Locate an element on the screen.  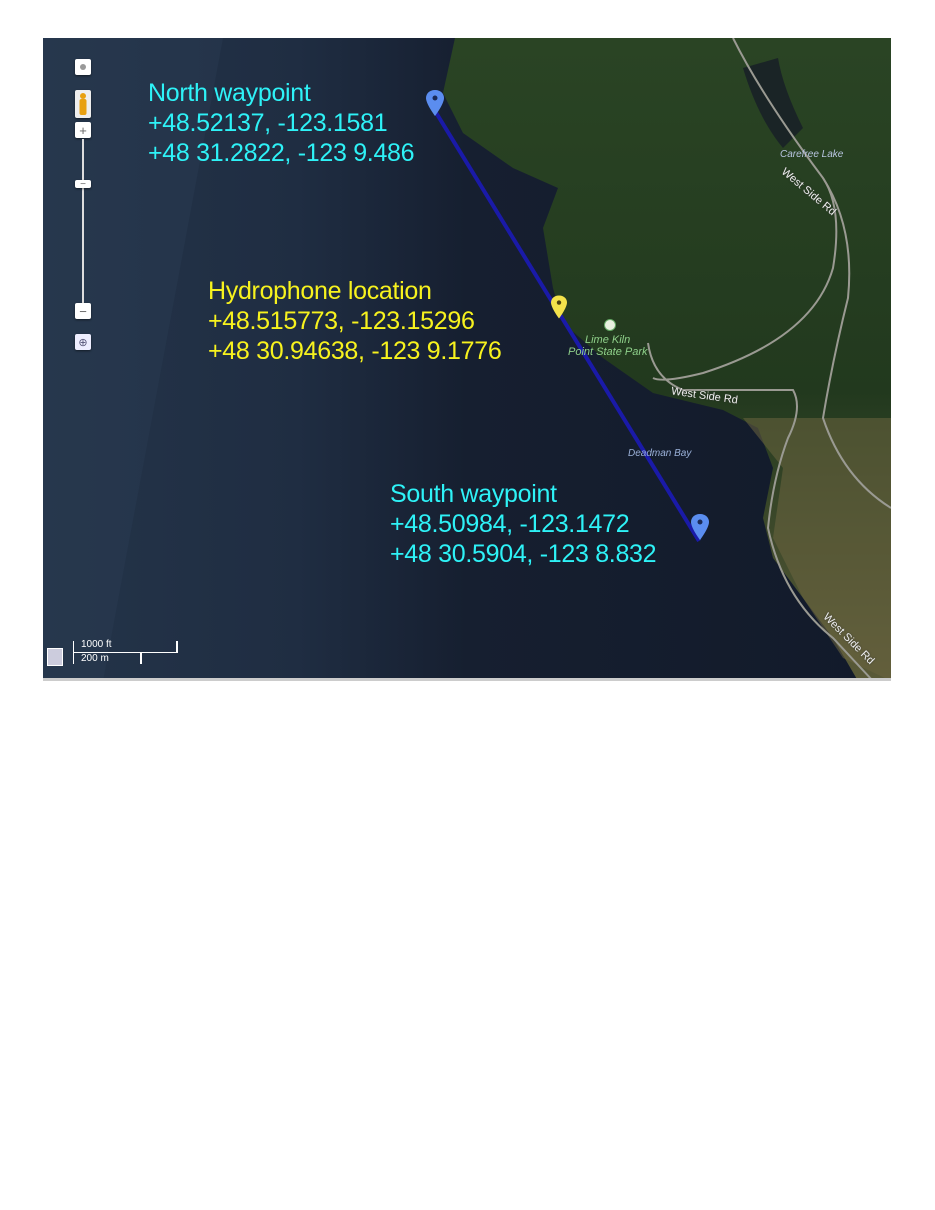
south-dm: +48 30.5904, -123 8.832 is located at coordinates (523, 554).